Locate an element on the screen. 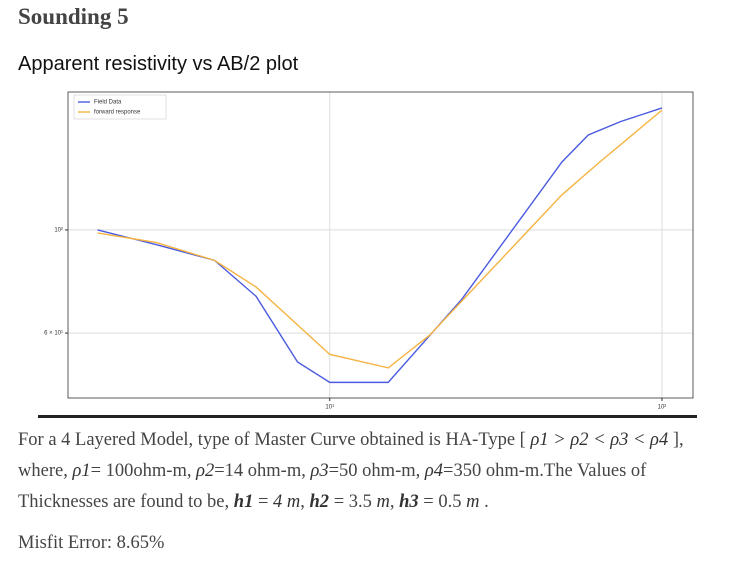  legend-box is located at coordinates (120, 107).